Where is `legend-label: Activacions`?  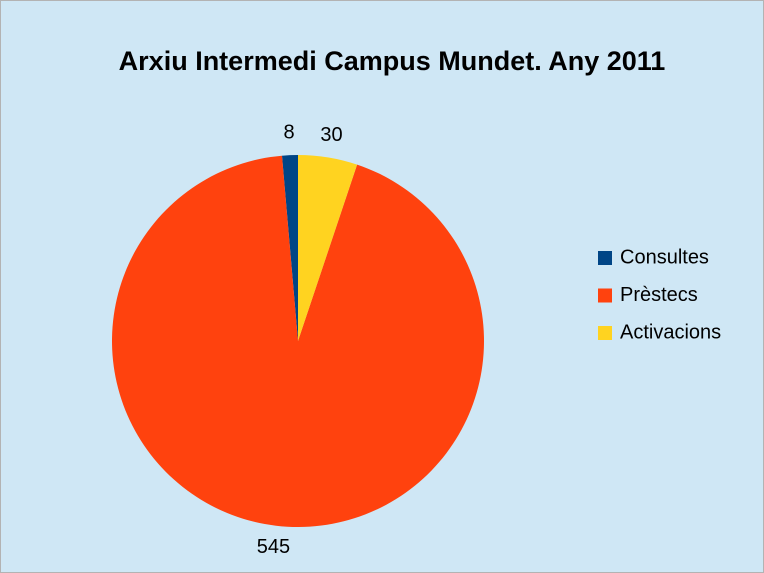
legend-label: Activacions is located at coordinates (670, 332).